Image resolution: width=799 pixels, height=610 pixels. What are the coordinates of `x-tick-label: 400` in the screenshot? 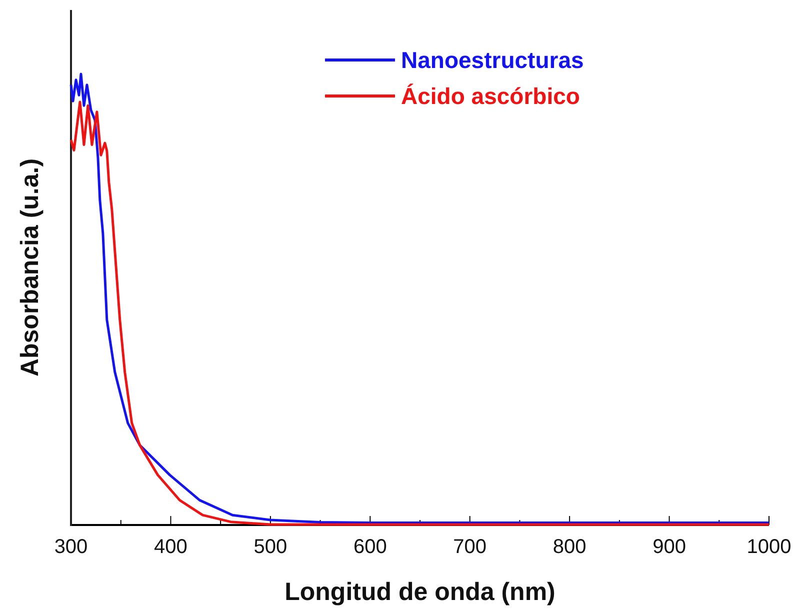 It's located at (171, 547).